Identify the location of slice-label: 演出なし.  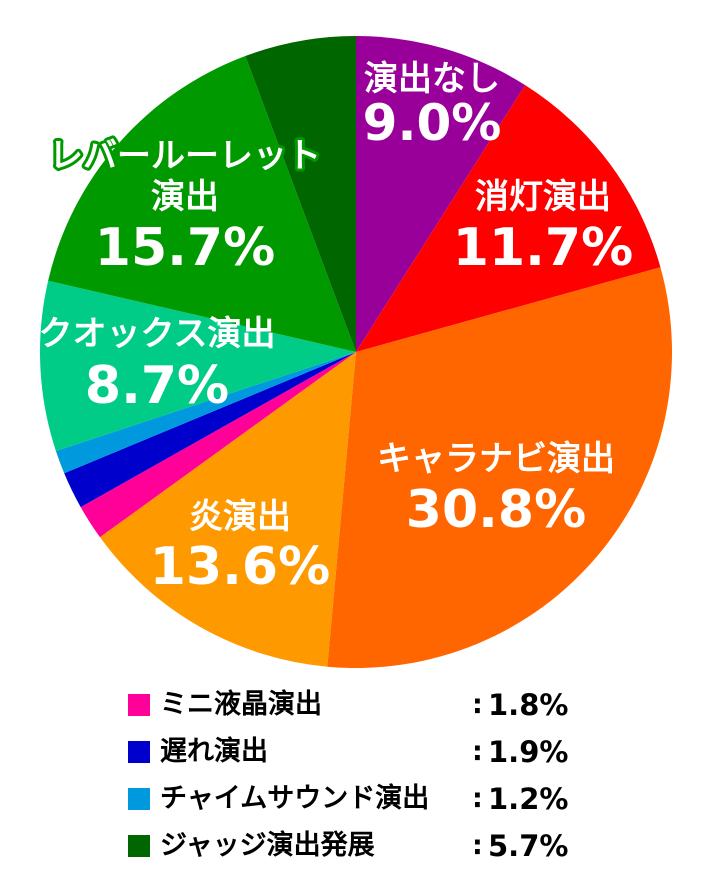
(432, 79).